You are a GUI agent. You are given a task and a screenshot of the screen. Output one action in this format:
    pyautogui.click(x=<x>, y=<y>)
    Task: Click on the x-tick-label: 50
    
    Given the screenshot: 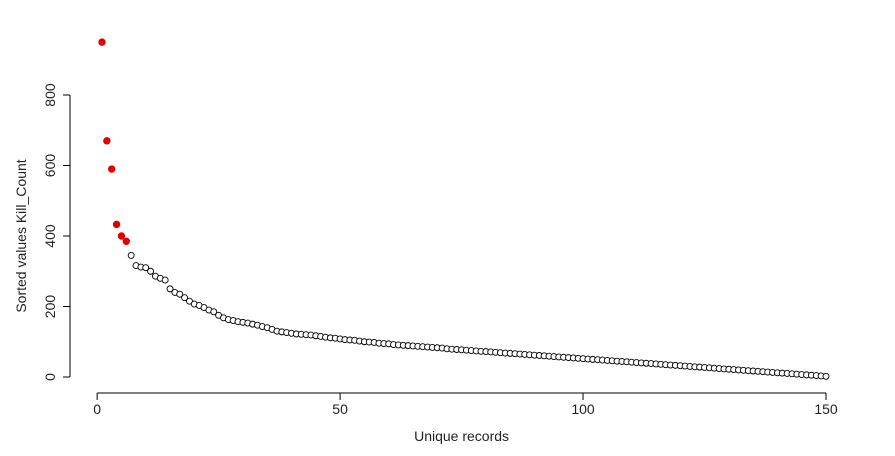 What is the action you would take?
    pyautogui.click(x=340, y=409)
    